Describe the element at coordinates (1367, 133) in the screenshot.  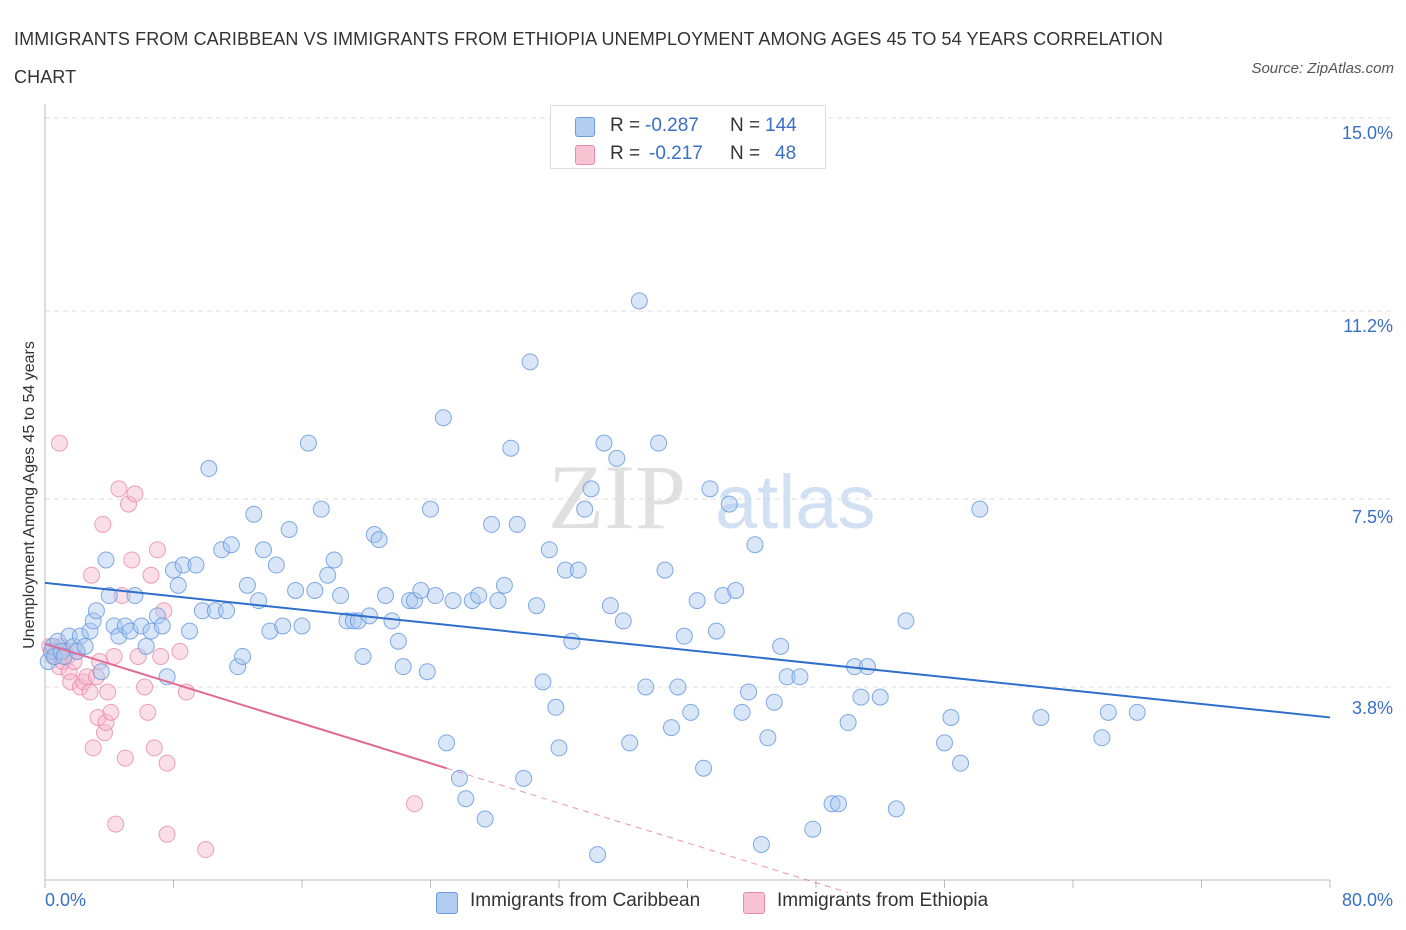
I see `y-tick-label-15: 15.0%` at that location.